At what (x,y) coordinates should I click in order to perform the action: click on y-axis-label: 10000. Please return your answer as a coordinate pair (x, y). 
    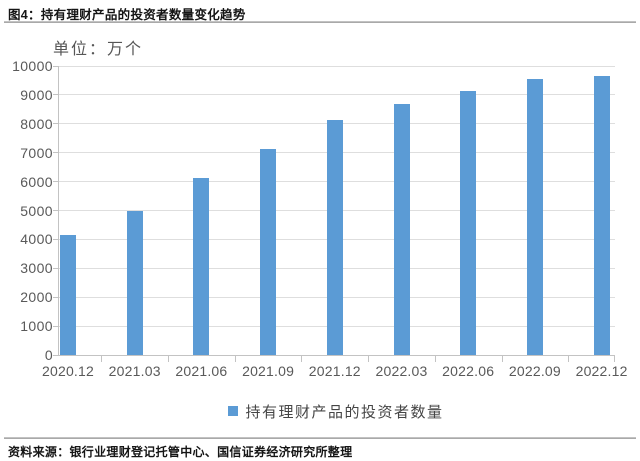
    Looking at the image, I should click on (32, 66).